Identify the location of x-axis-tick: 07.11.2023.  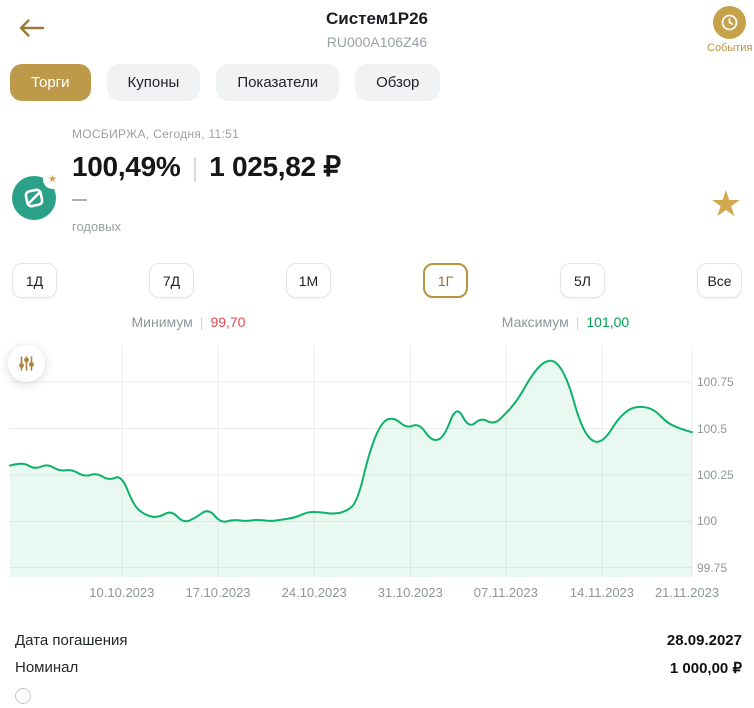
(505, 592).